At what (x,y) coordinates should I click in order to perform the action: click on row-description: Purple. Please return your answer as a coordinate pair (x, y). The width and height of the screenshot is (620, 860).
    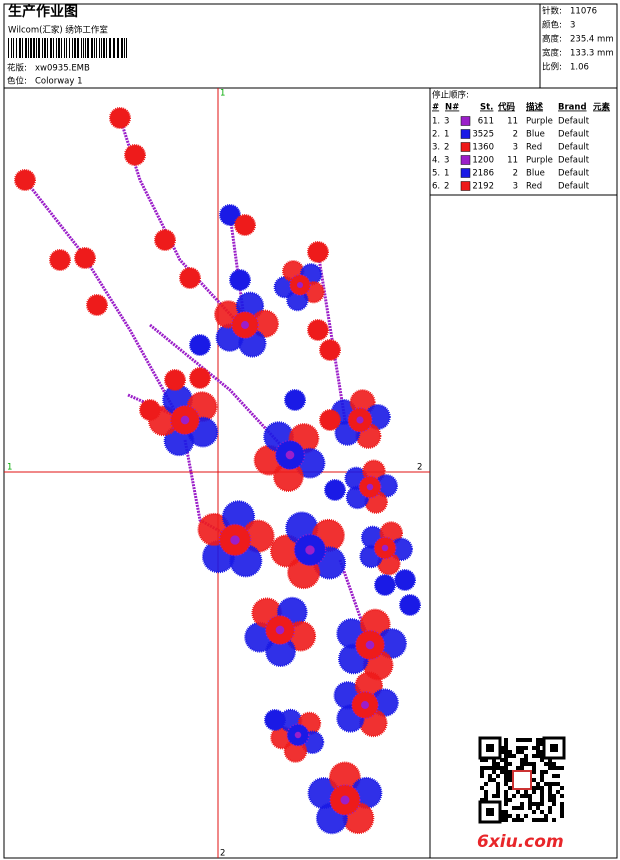
    Looking at the image, I should click on (539, 161).